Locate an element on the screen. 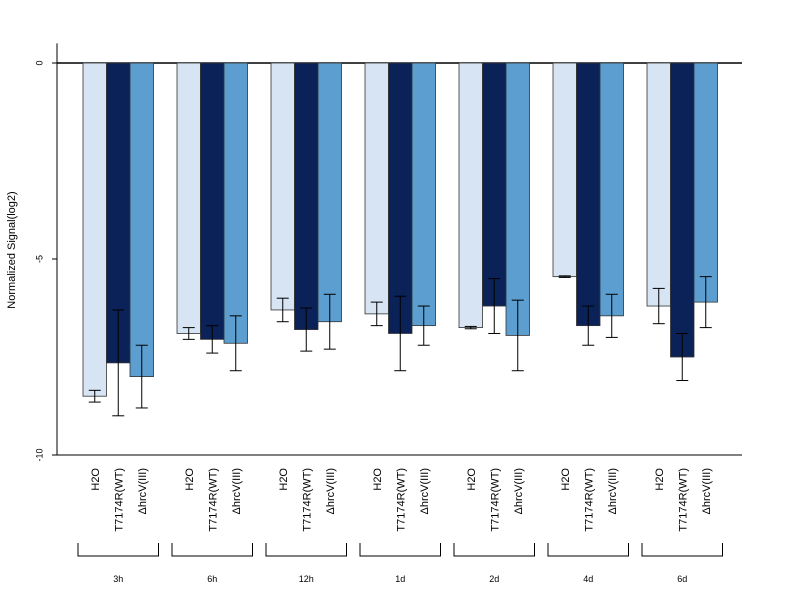  y-tick-label: -10 is located at coordinates (39, 454).